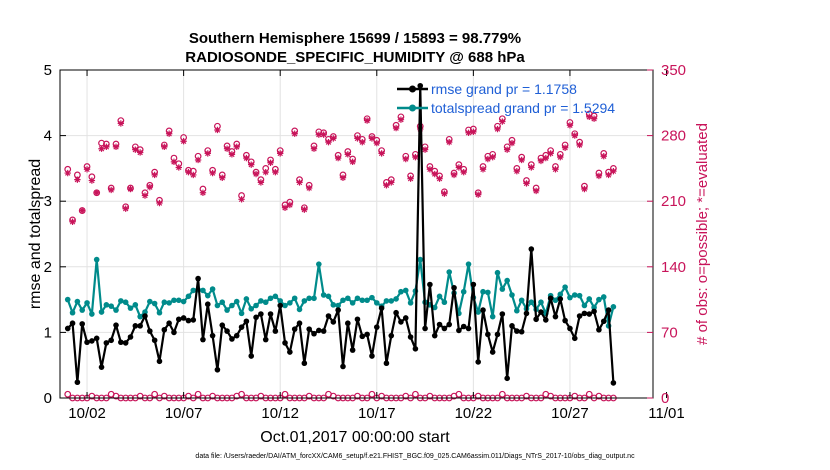 The image size is (830, 470). Describe the element at coordinates (48, 398) in the screenshot. I see `y-tick-label: 0` at that location.